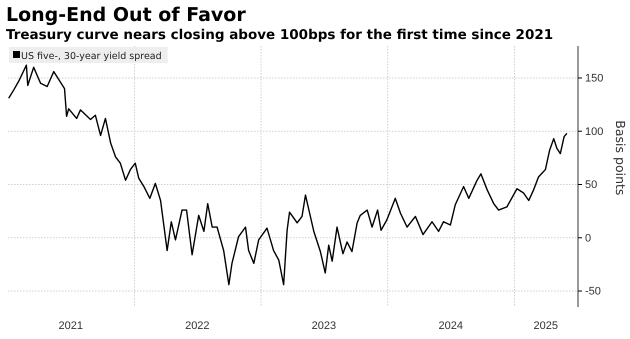 This screenshot has height=339, width=630. What do you see at coordinates (197, 326) in the screenshot?
I see `x-tick-label: 2022` at bounding box center [197, 326].